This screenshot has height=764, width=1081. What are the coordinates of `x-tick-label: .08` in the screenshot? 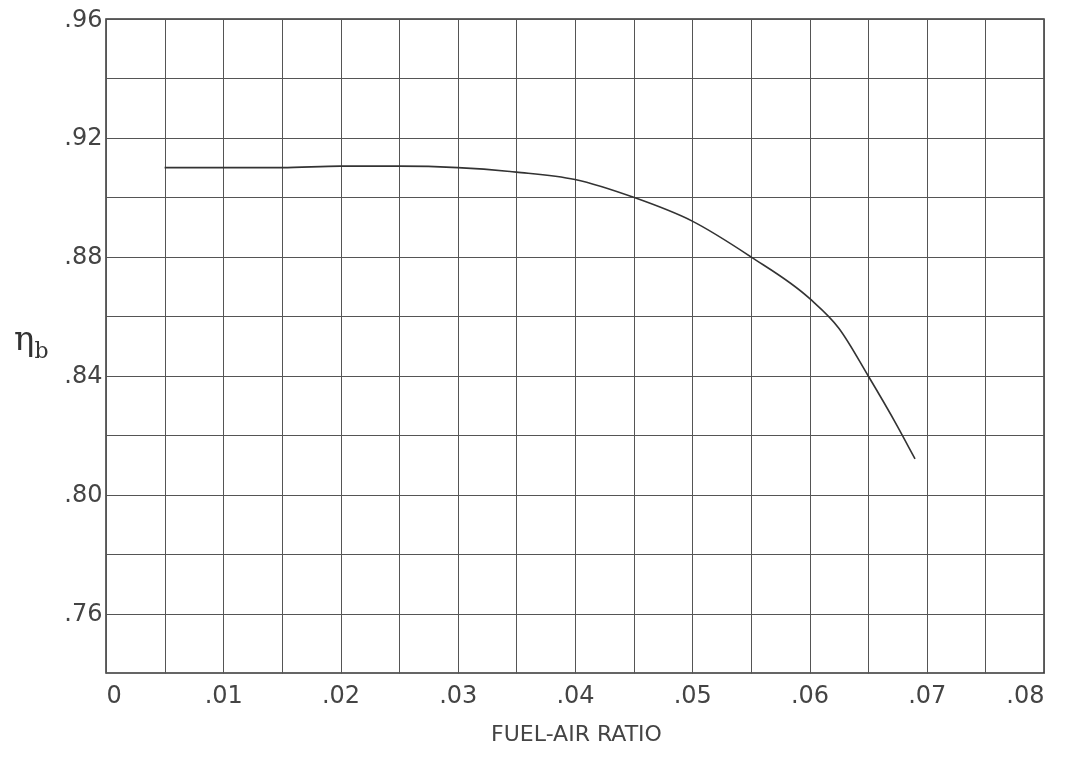 It's located at (1025, 694).